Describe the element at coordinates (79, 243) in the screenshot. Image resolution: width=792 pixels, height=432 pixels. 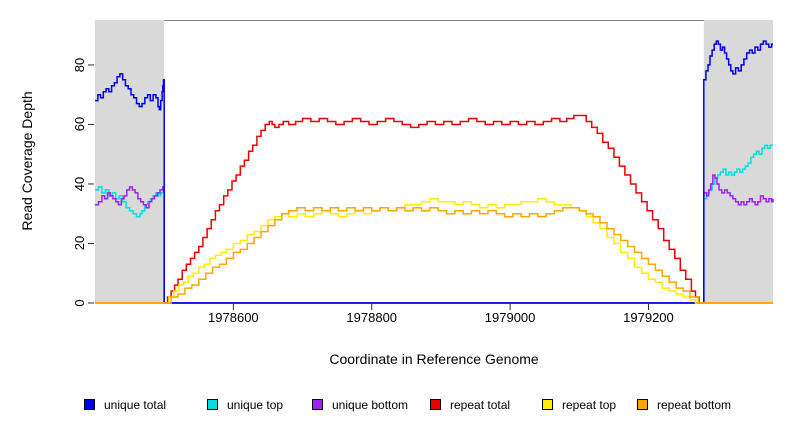
I see `y-tick-label-20: 20` at that location.